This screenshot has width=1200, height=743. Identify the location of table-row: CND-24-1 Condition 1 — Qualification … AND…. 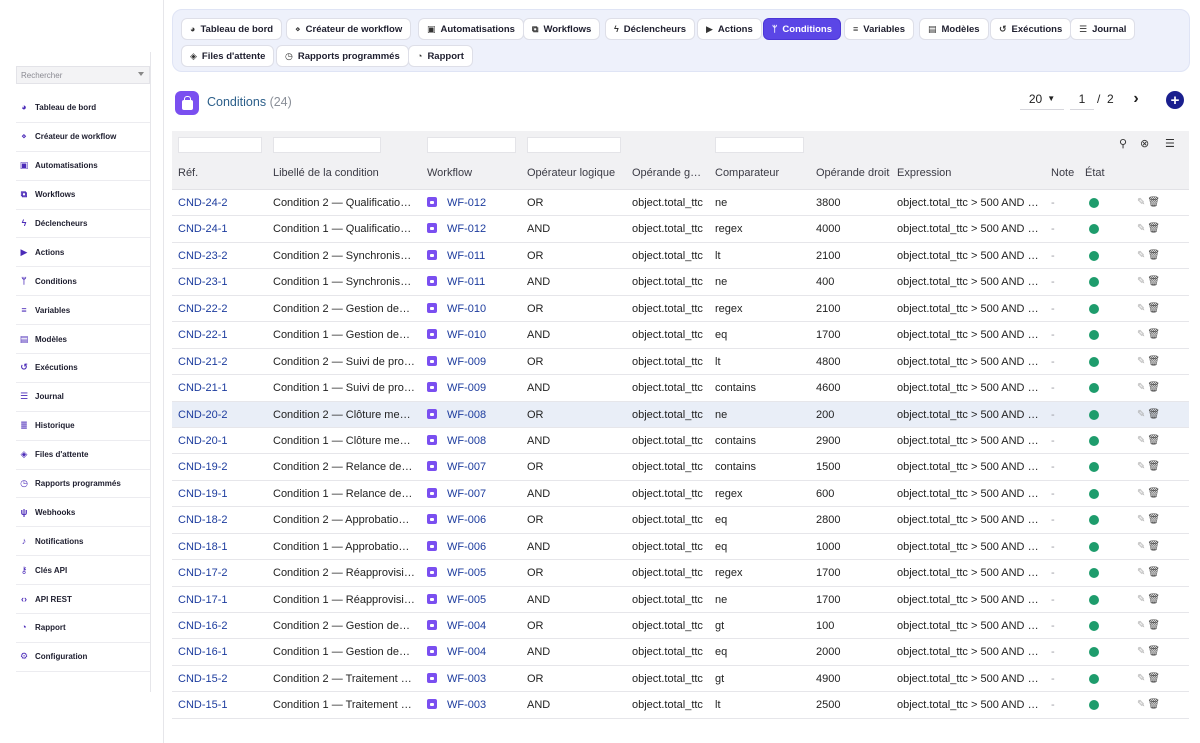
(680, 229).